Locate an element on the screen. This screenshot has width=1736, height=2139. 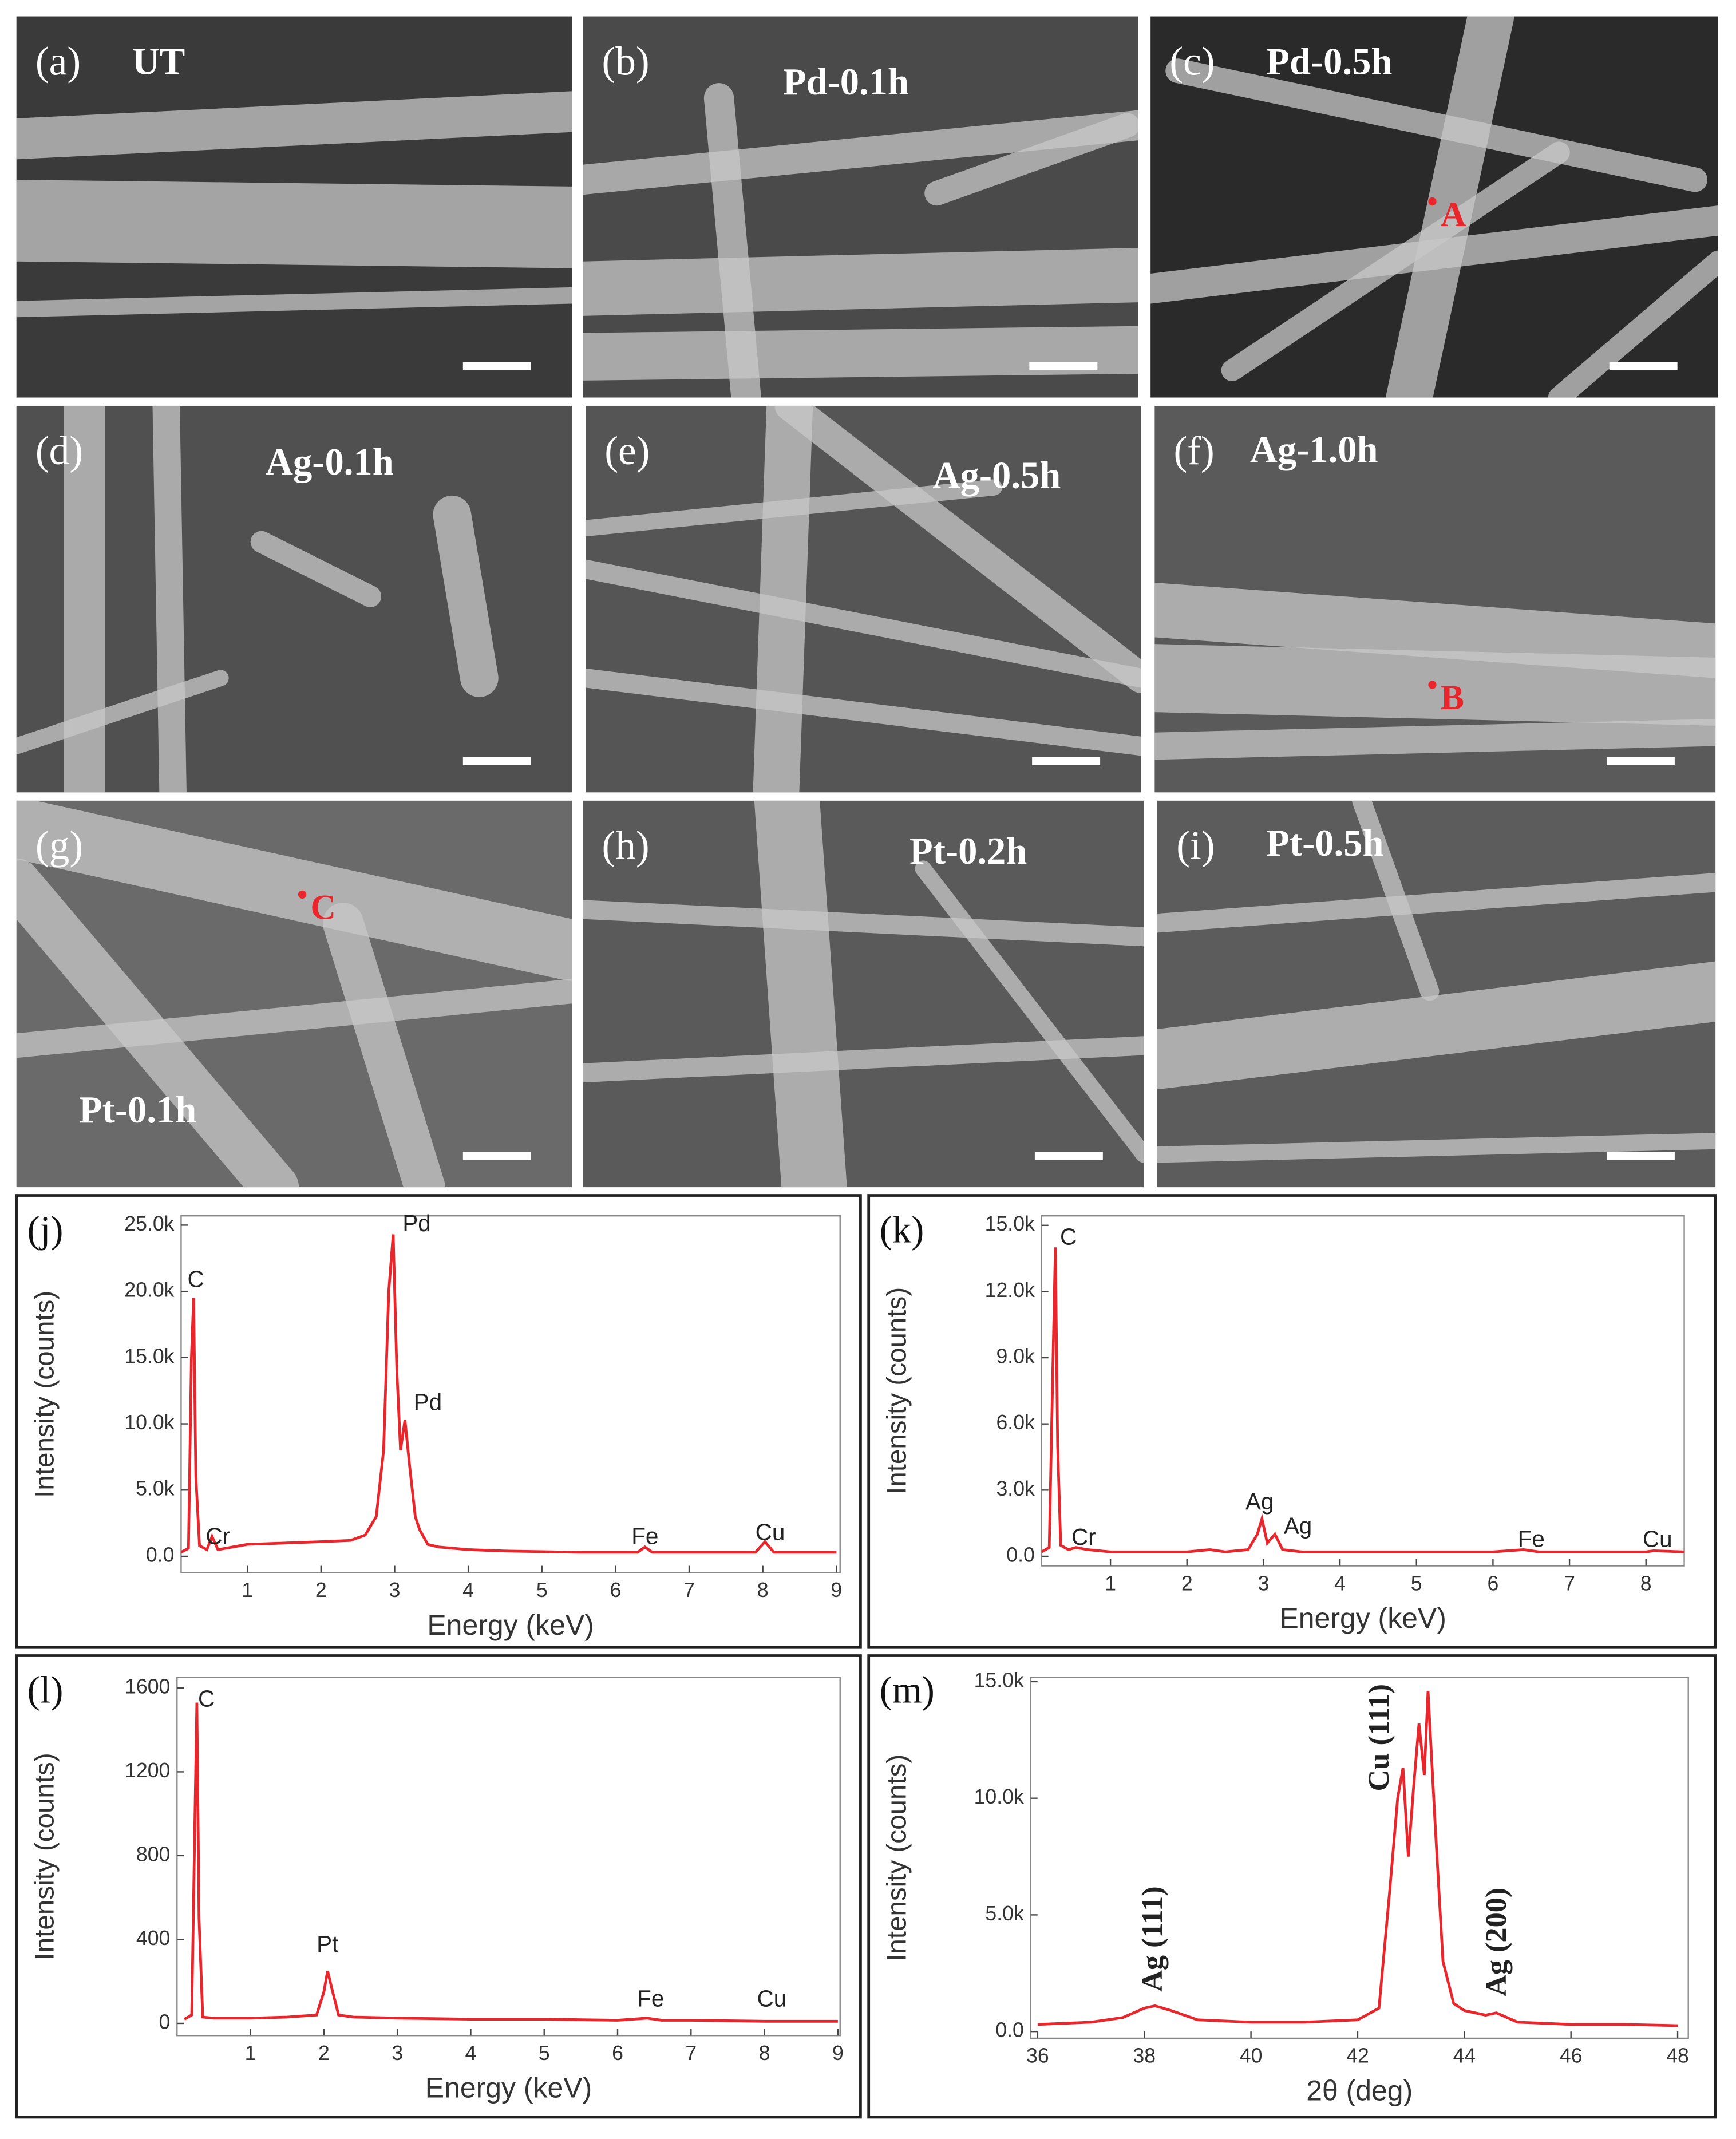
chart-label: (j) is located at coordinates (45, 1230).